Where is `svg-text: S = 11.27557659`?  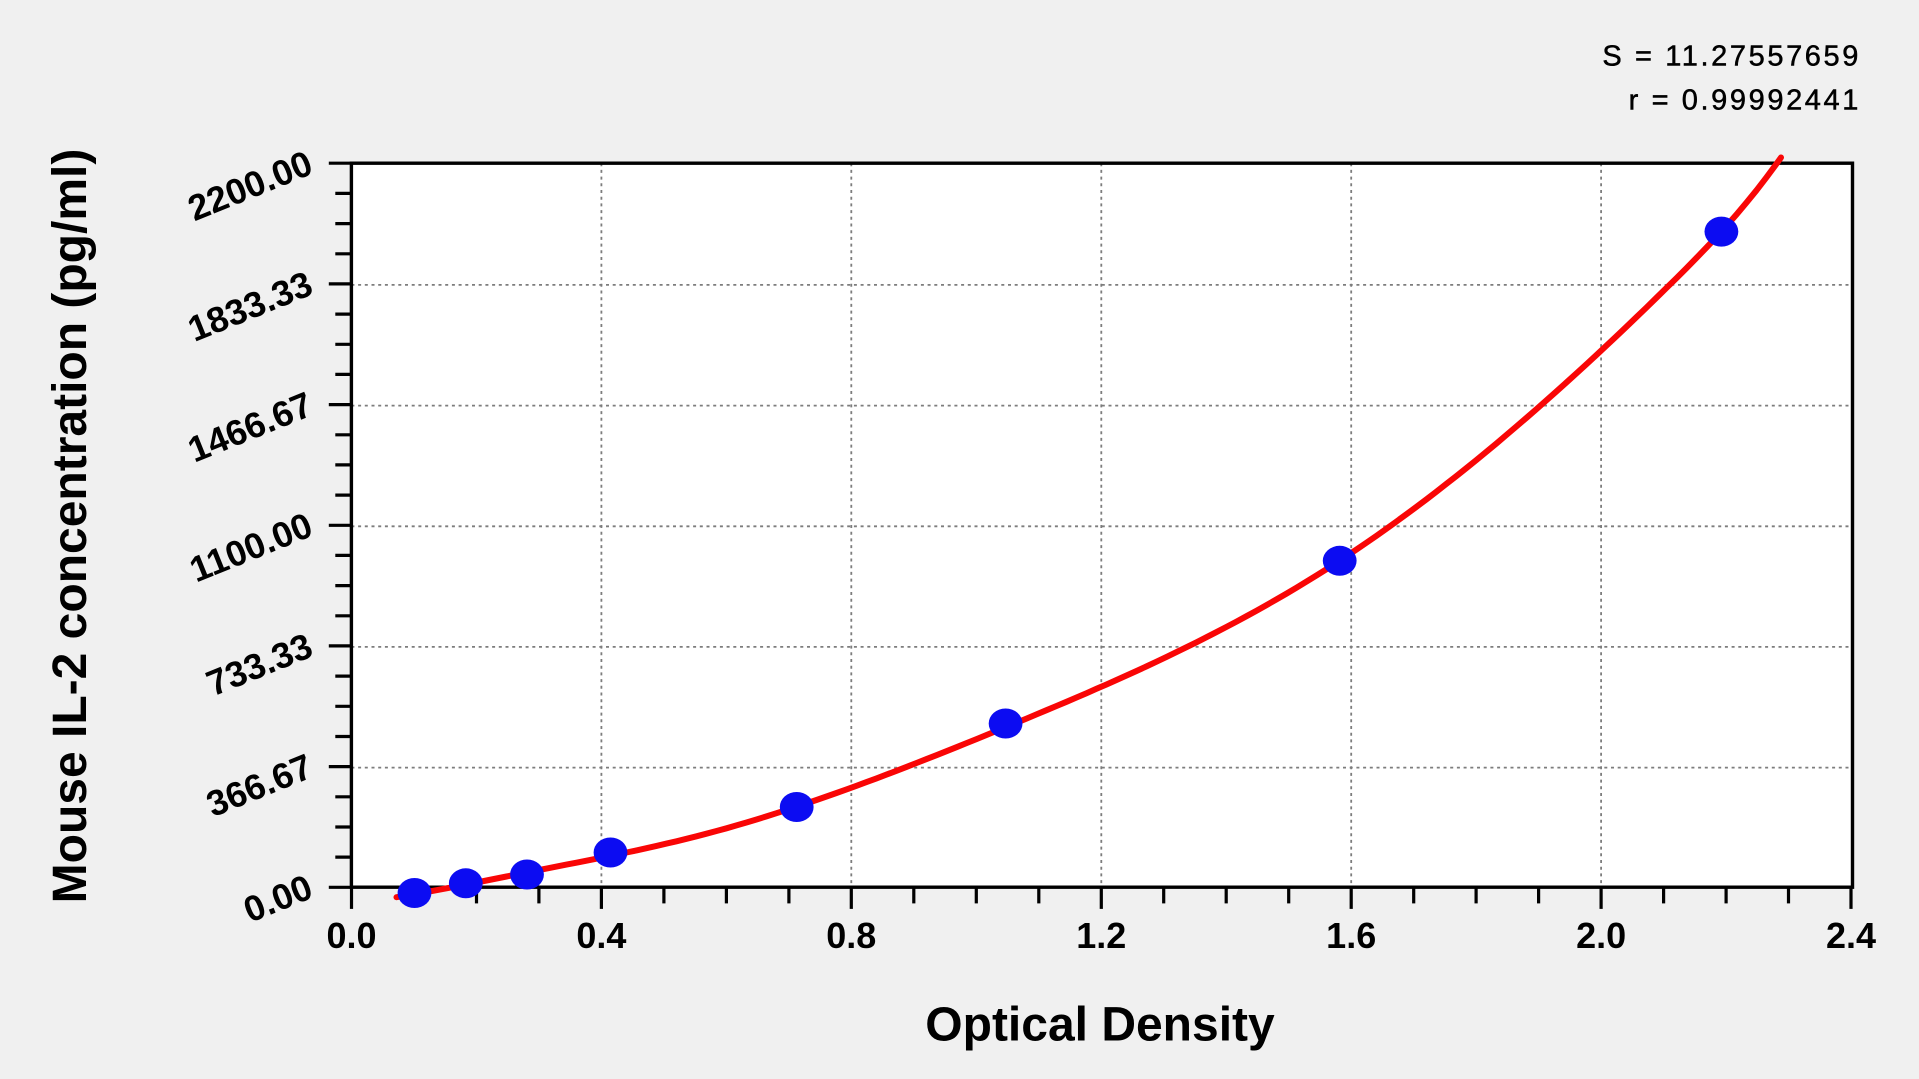 svg-text: S = 11.27557659 is located at coordinates (1731, 57).